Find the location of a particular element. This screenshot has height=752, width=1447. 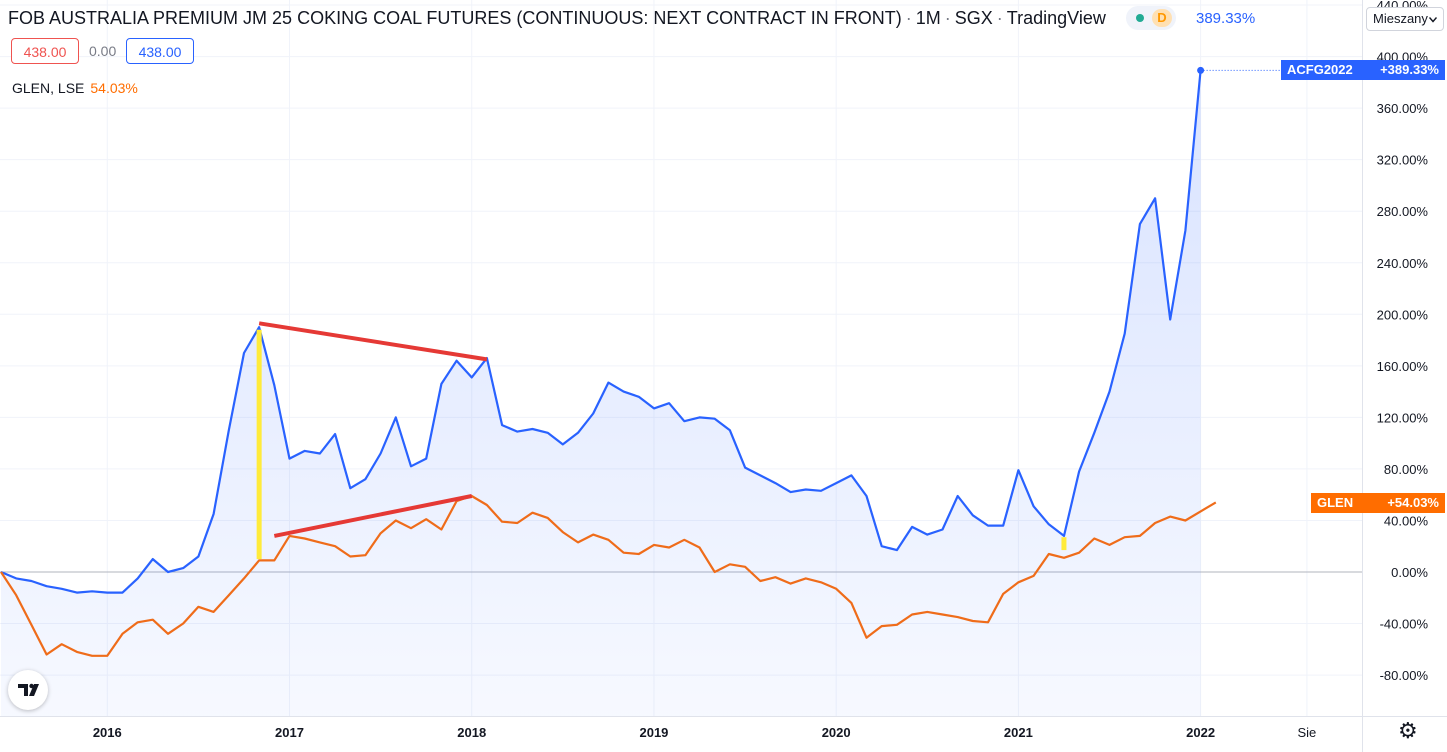

delayed-badge: D is located at coordinates (1162, 18).